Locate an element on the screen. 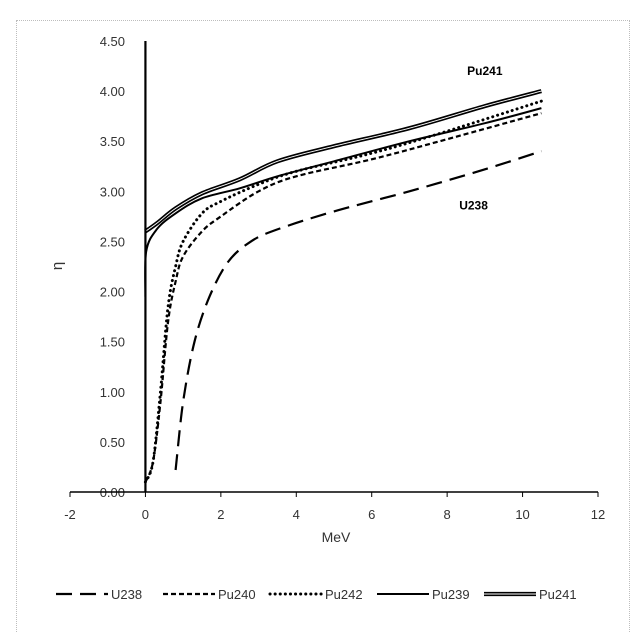 The height and width of the screenshot is (640, 640). legend-label-pu239: Pu239 is located at coordinates (451, 594).